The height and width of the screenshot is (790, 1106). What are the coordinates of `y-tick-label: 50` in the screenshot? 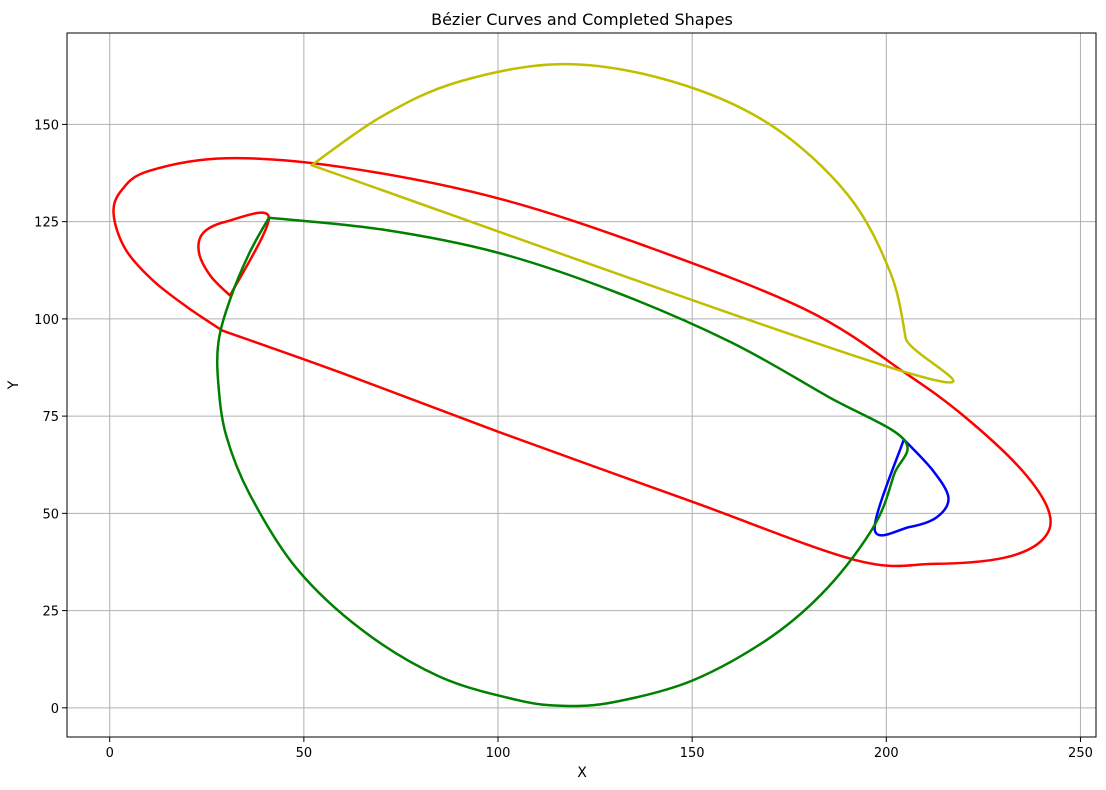 It's located at (50, 514).